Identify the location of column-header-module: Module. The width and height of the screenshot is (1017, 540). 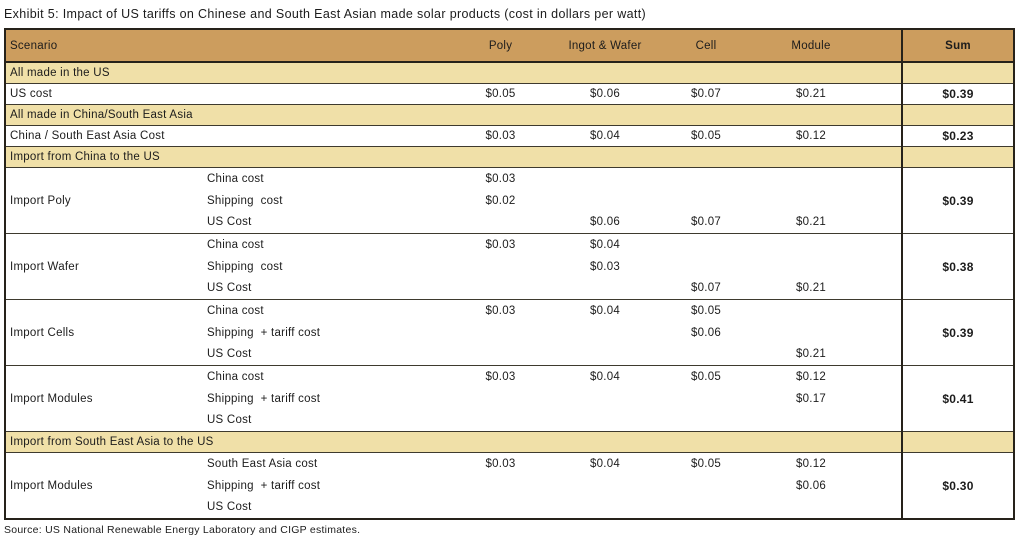
(811, 46).